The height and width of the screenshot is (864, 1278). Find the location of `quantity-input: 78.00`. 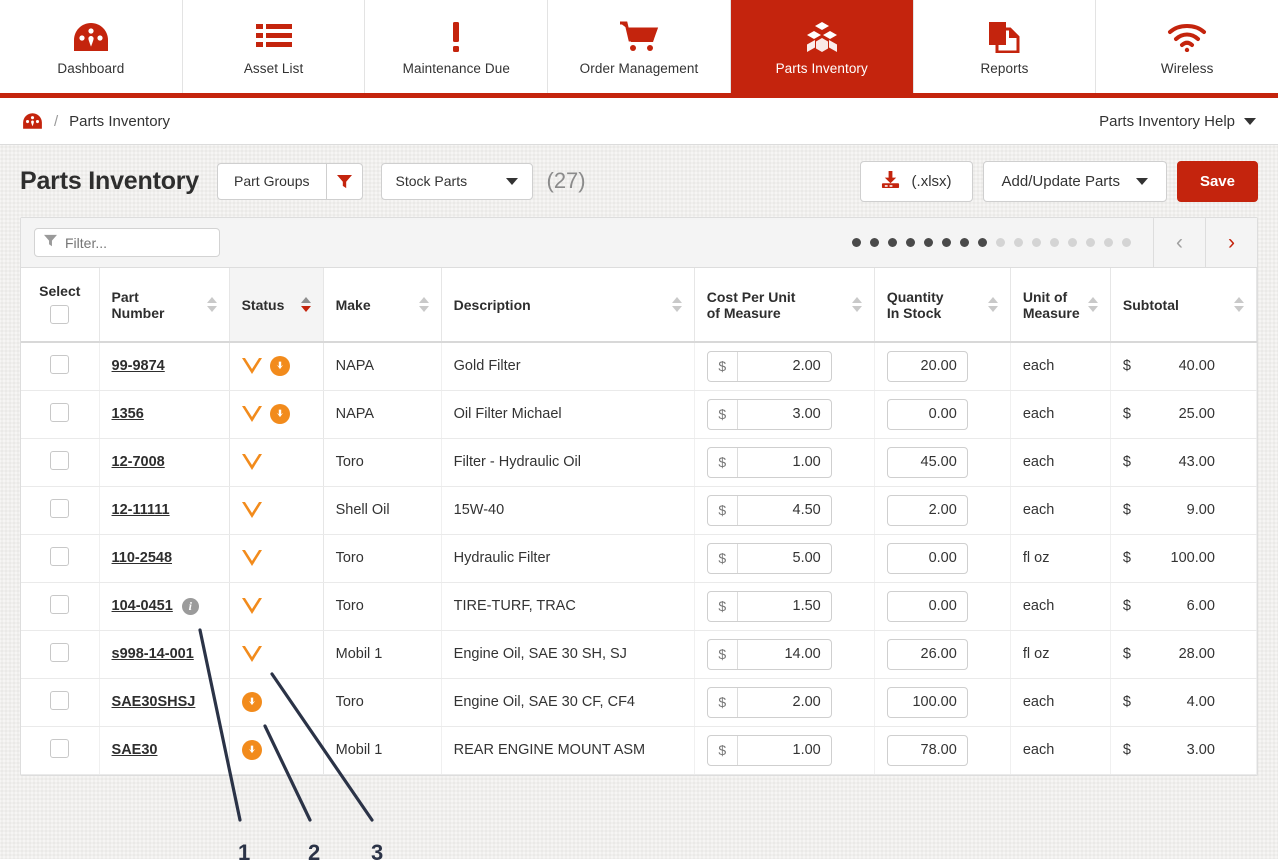

quantity-input: 78.00 is located at coordinates (927, 750).